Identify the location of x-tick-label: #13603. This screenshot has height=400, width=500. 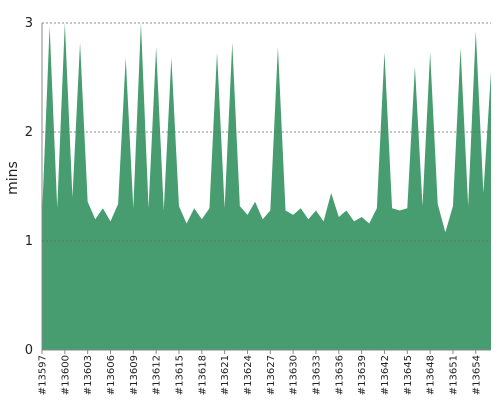
(88, 375).